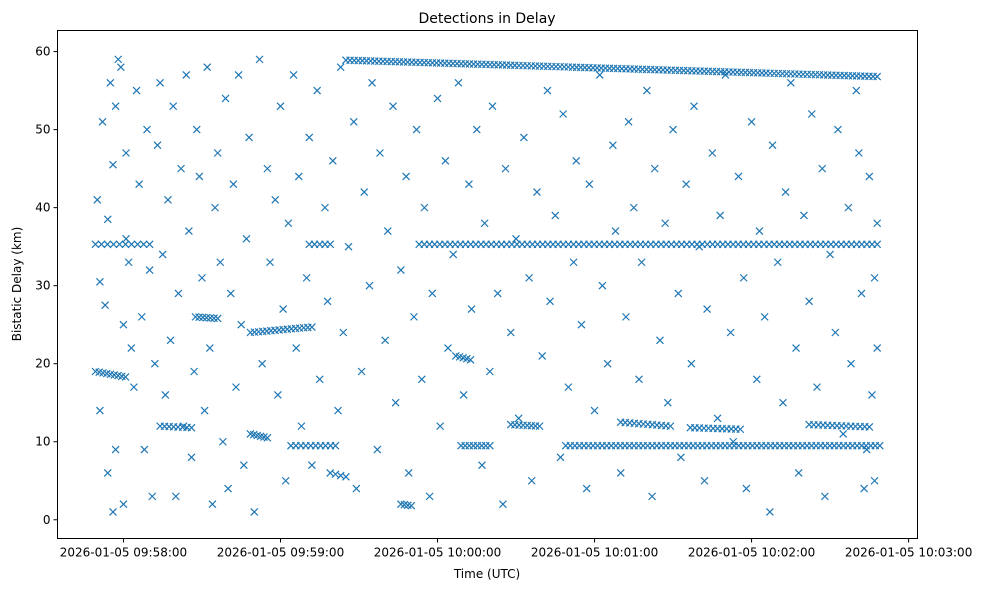 Image resolution: width=988 pixels, height=590 pixels. I want to click on x-tick-label: 2026-01-05 10:03:00, so click(908, 553).